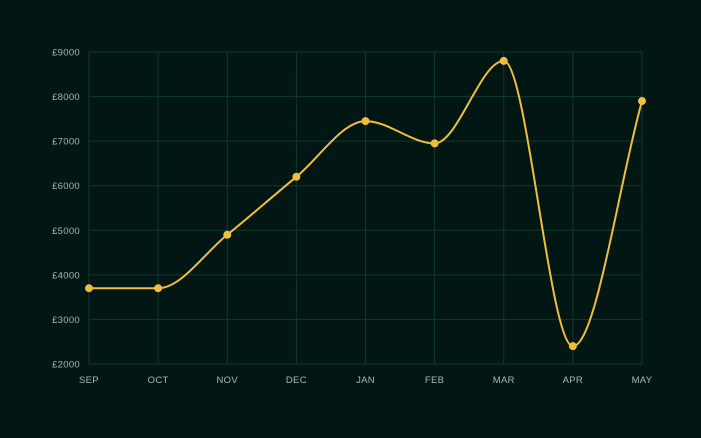 The height and width of the screenshot is (438, 701). What do you see at coordinates (66, 275) in the screenshot?
I see `y-tick-label: £4000` at bounding box center [66, 275].